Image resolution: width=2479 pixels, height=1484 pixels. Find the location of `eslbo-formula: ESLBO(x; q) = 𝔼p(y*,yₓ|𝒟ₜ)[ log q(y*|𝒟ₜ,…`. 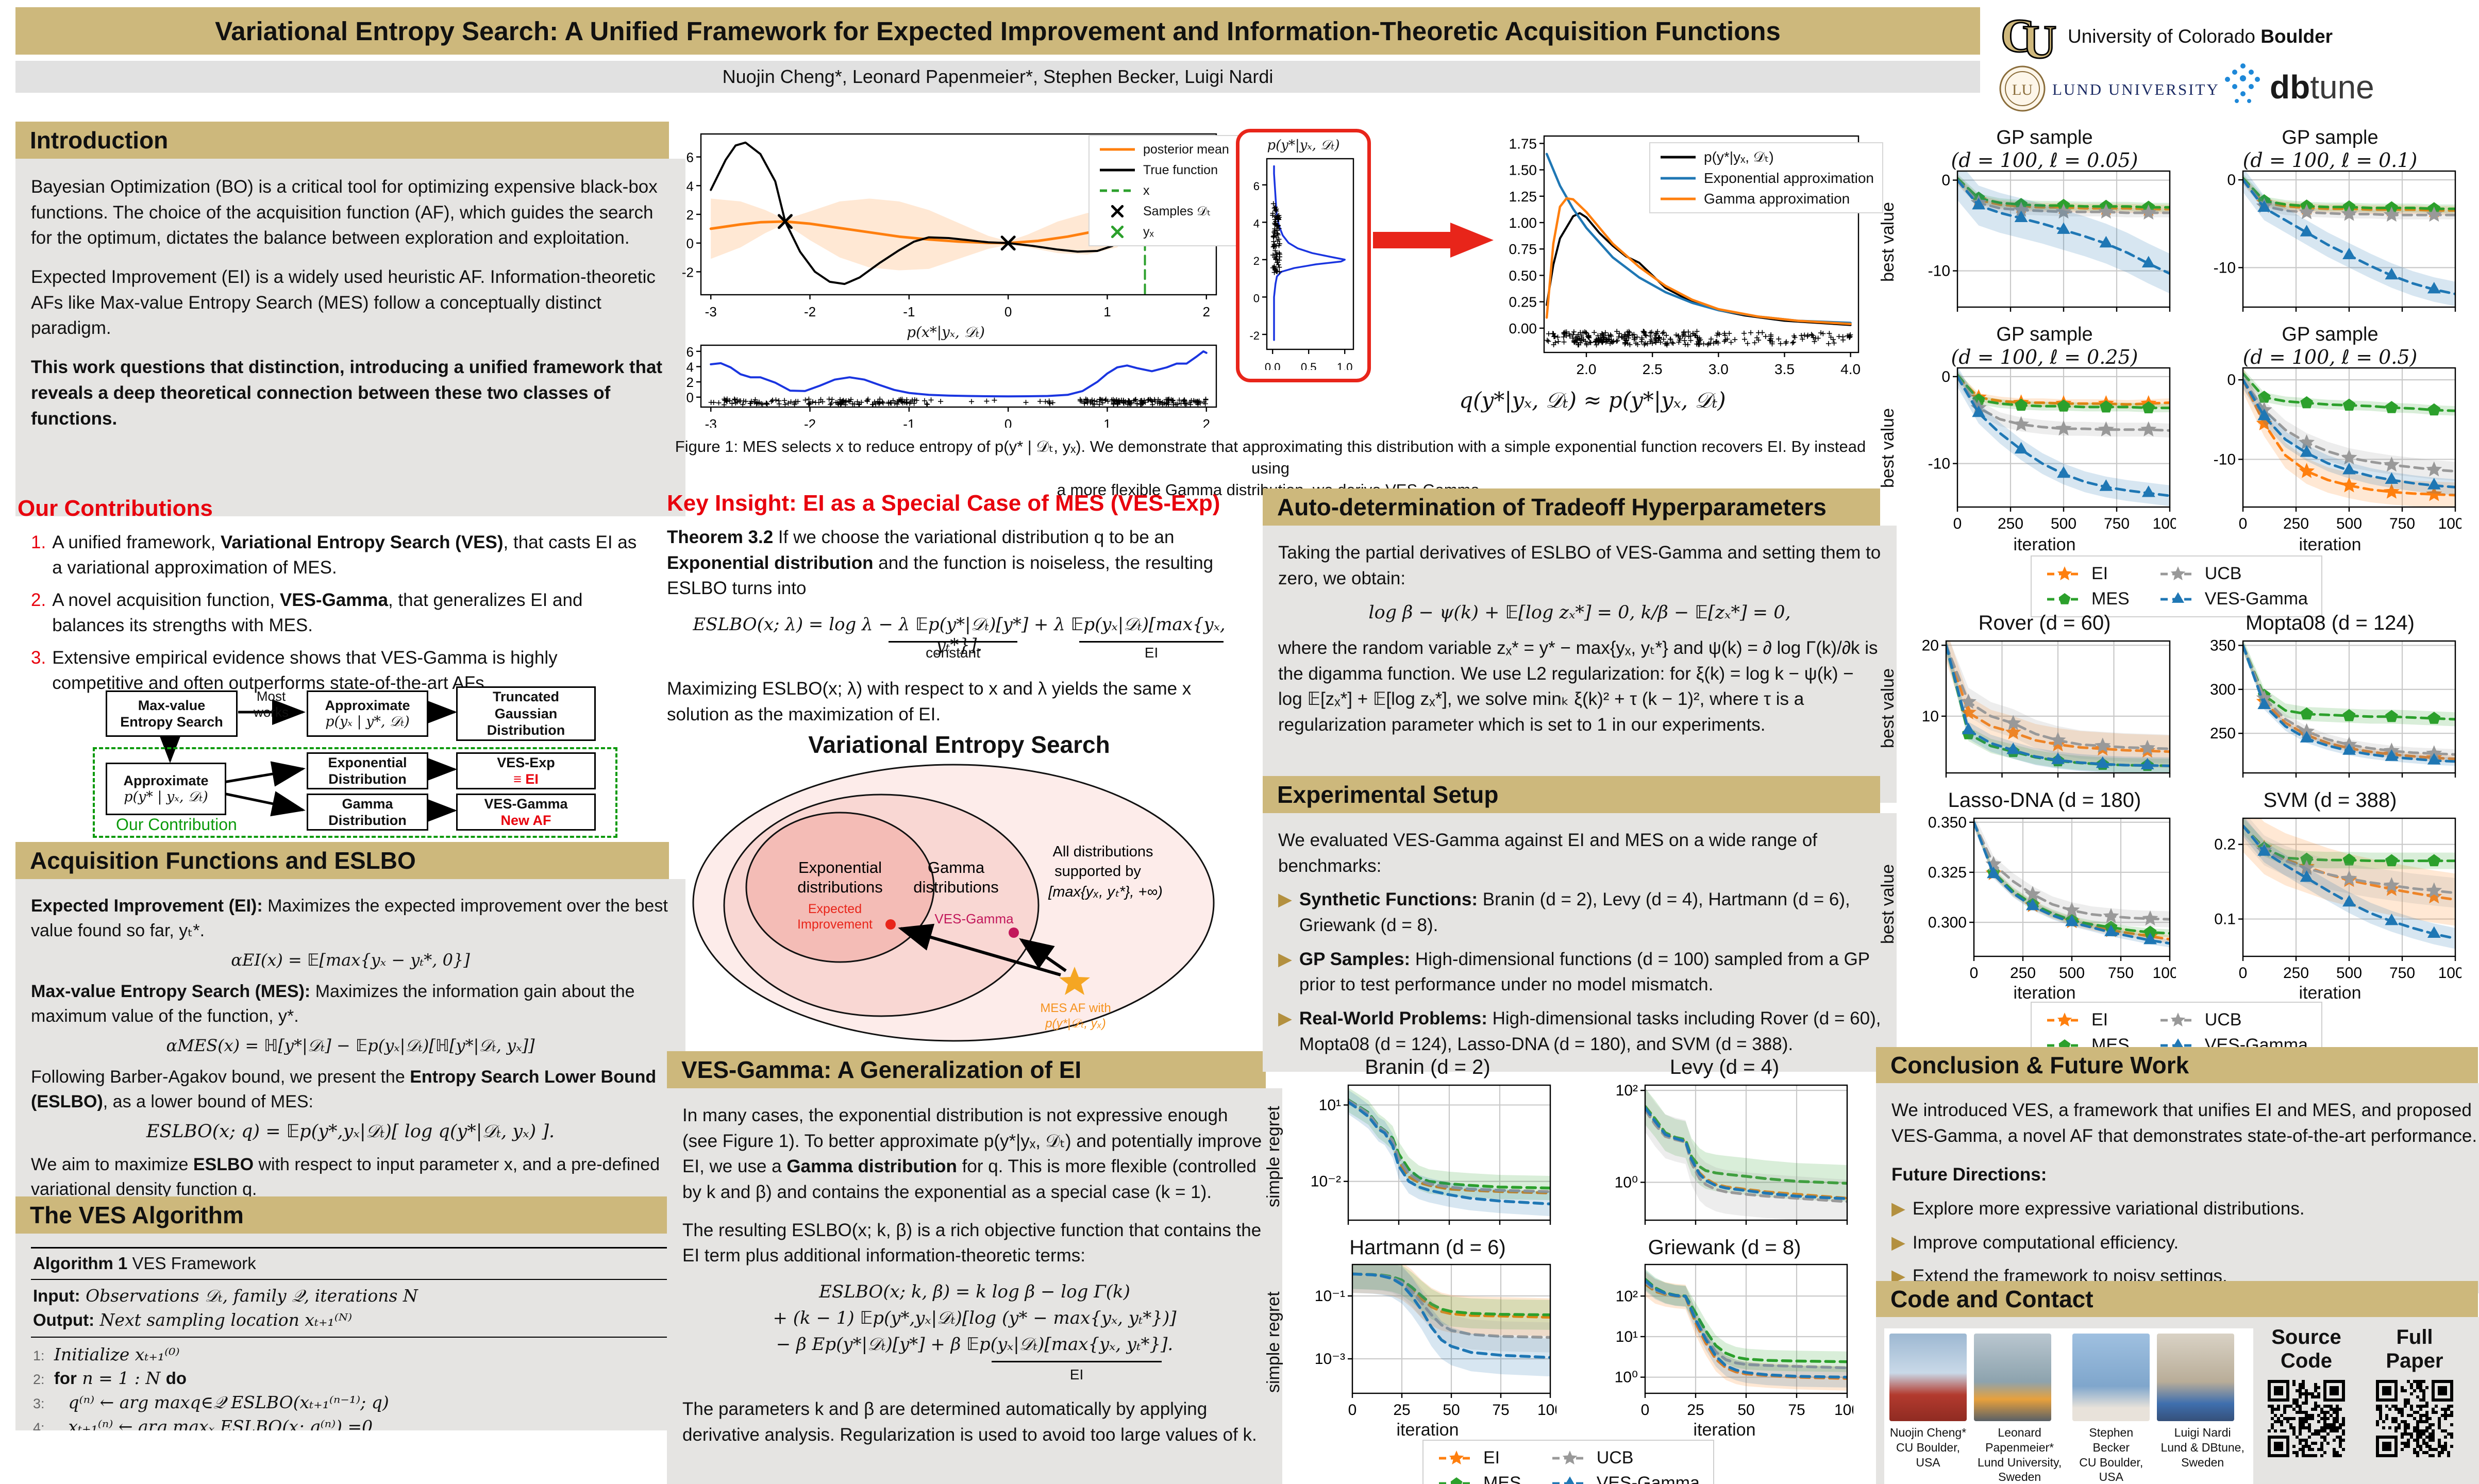

eslbo-formula: ESLBO(x; q) = 𝔼p(y*,yₓ|𝒟ₜ)[ log q(y*|𝒟ₜ,… is located at coordinates (350, 1131).